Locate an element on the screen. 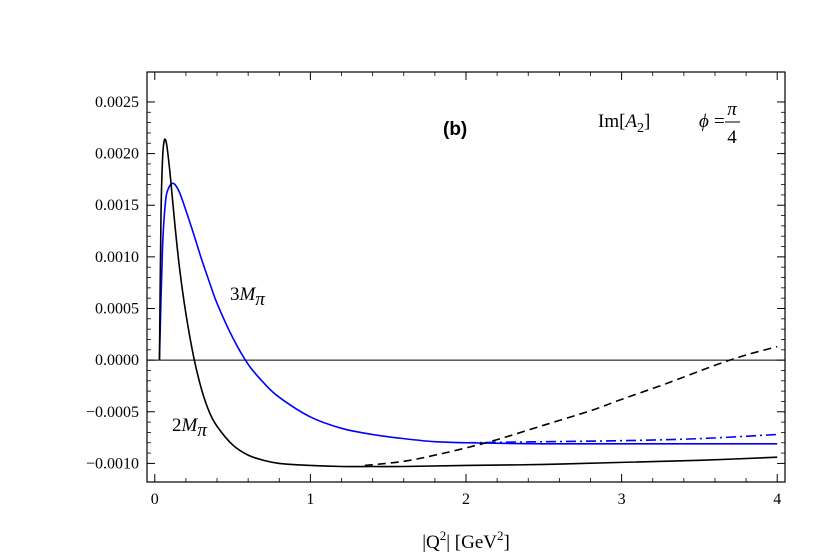  y-tick-label: 0.0020 is located at coordinates (117, 154).